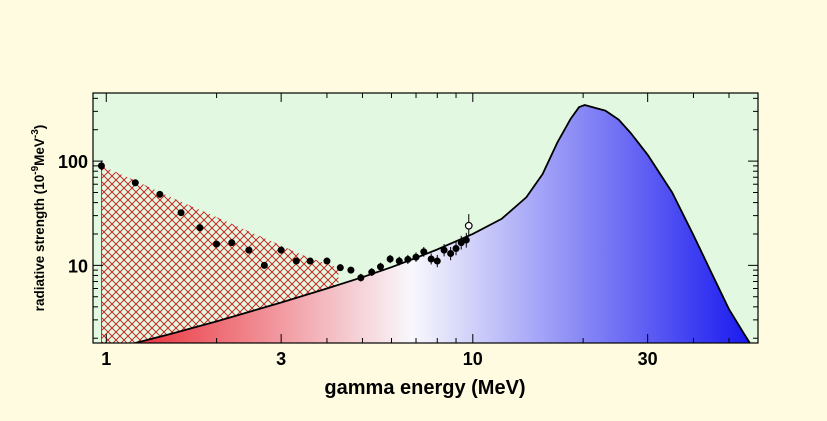 This screenshot has height=421, width=827. I want to click on y-tick-label: 100, so click(73, 162).